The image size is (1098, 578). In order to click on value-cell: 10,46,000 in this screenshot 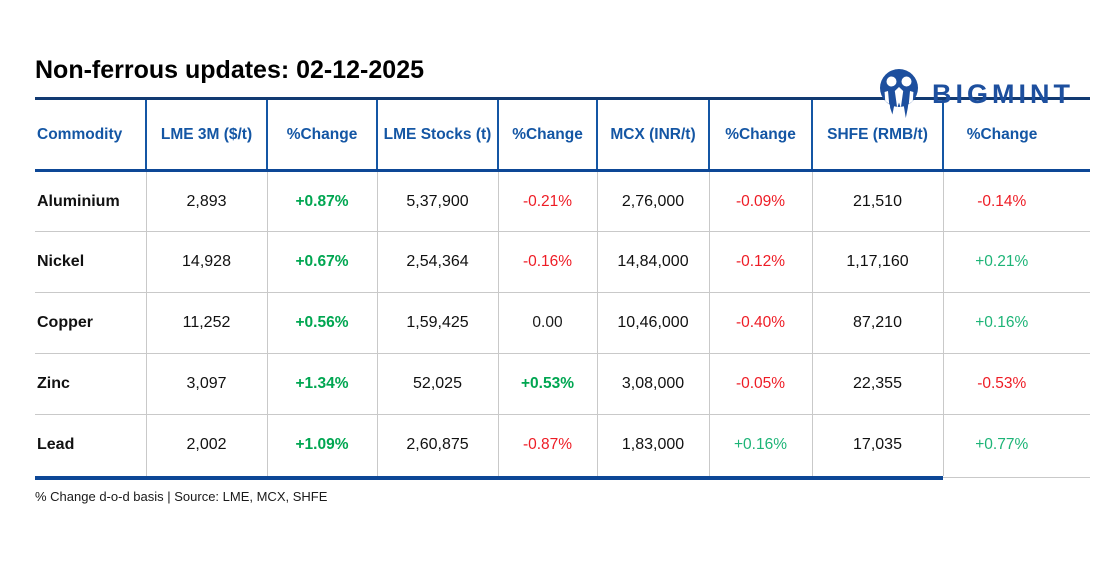, I will do `click(653, 323)`.